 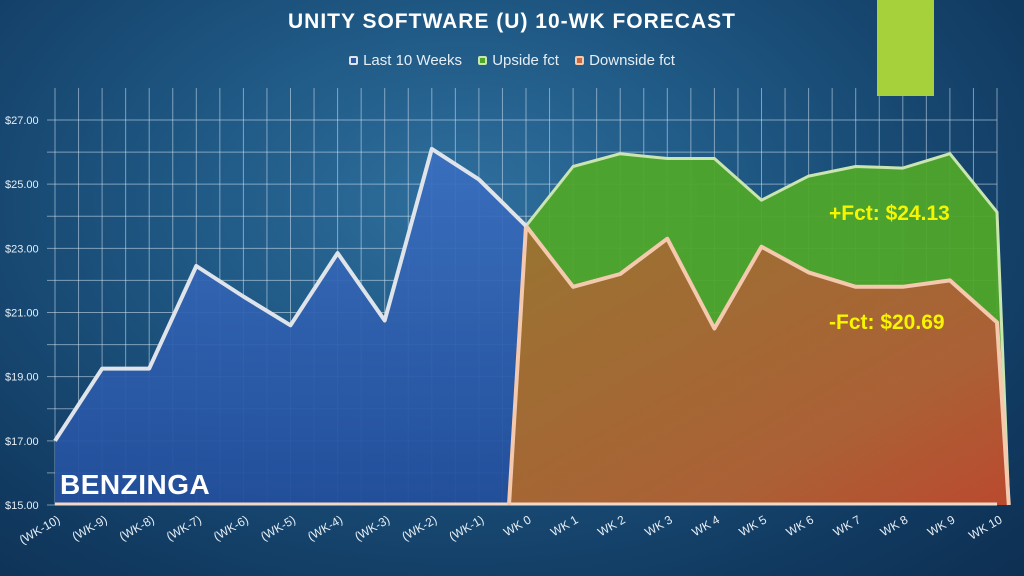 I want to click on x-tick-label: WK 8, so click(x=894, y=525).